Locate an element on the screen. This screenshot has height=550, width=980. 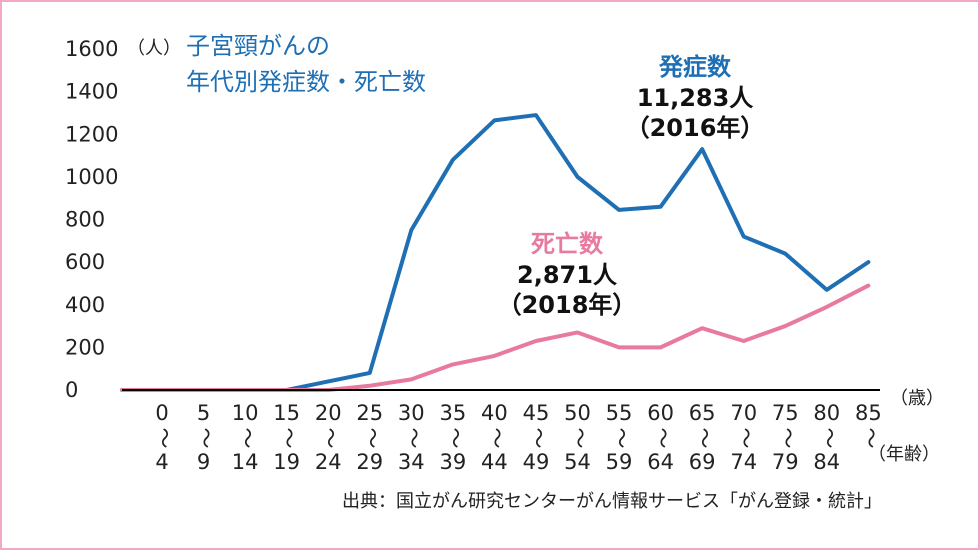
y-tick-label: 400 is located at coordinates (85, 305).